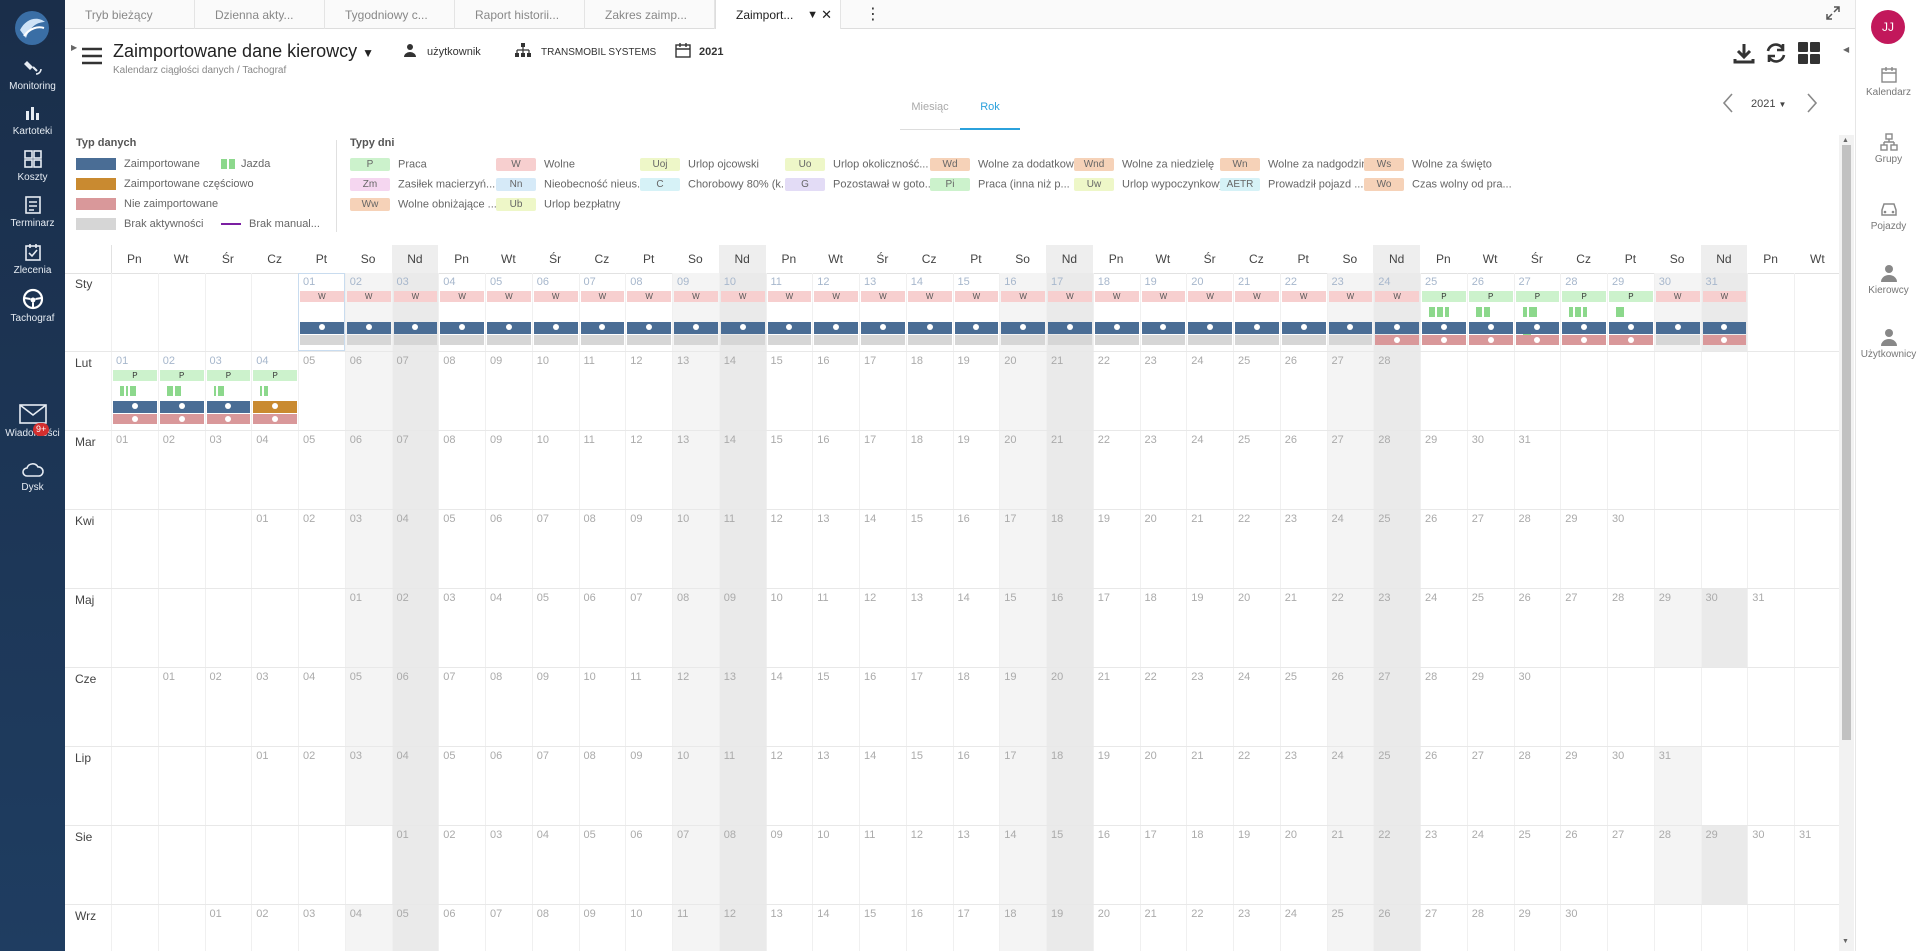  What do you see at coordinates (778, 14) in the screenshot?
I see `tab-zaimportowane-dane: Zaimport... ▼ ✕` at bounding box center [778, 14].